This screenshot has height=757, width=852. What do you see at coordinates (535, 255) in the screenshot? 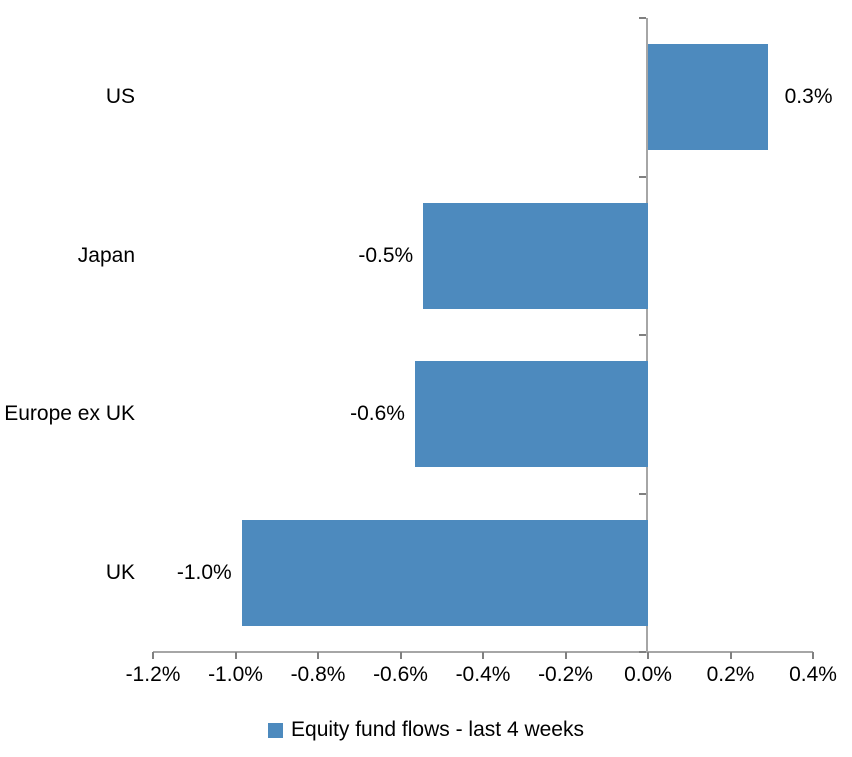
I see `bar-japan` at bounding box center [535, 255].